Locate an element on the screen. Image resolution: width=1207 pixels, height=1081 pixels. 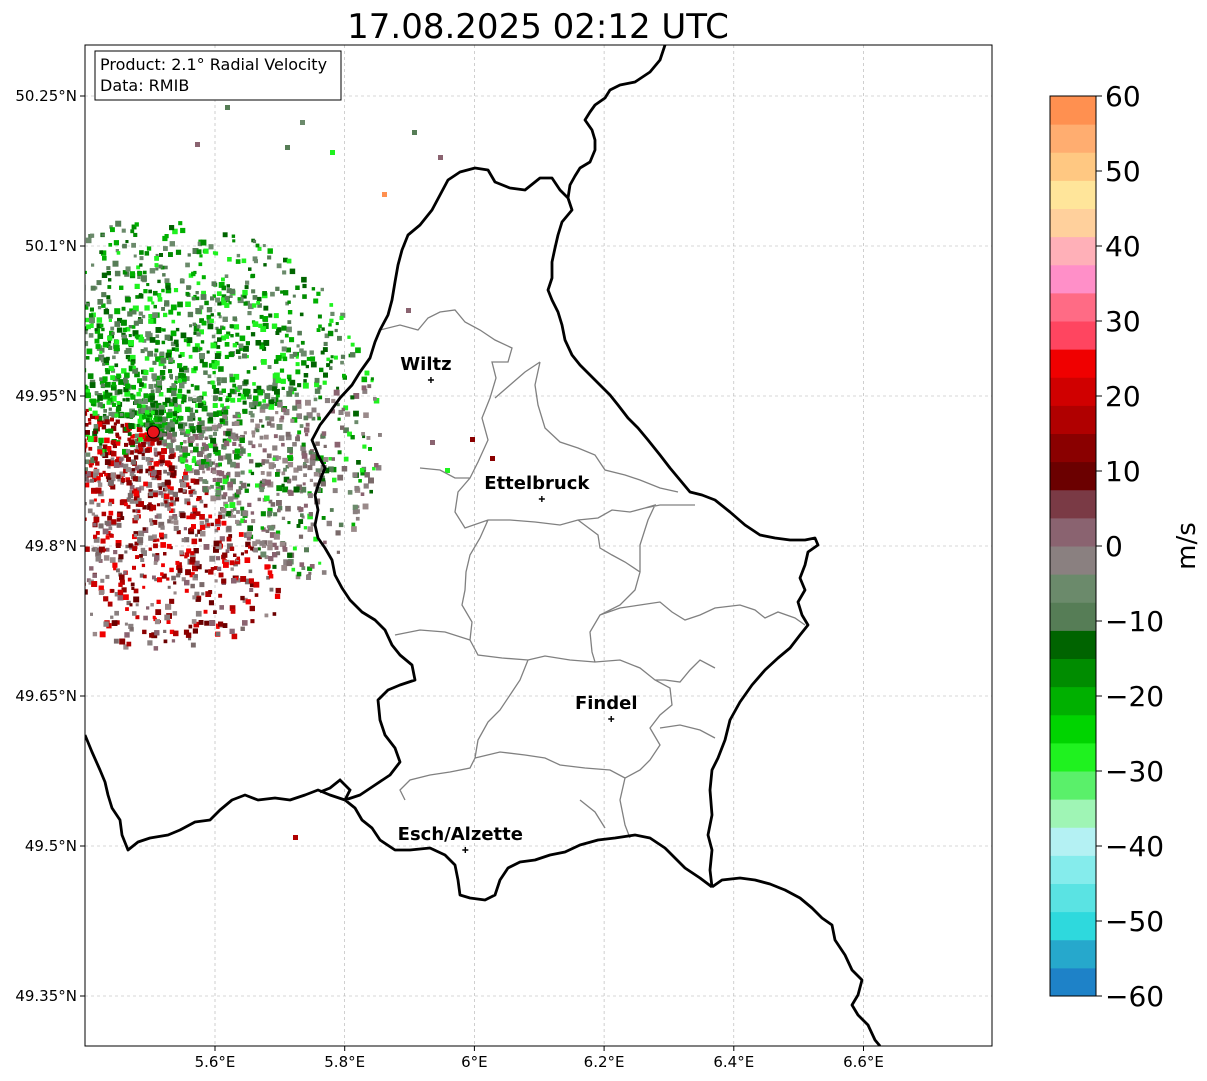
colorbar-label: m/s is located at coordinates (1187, 546).